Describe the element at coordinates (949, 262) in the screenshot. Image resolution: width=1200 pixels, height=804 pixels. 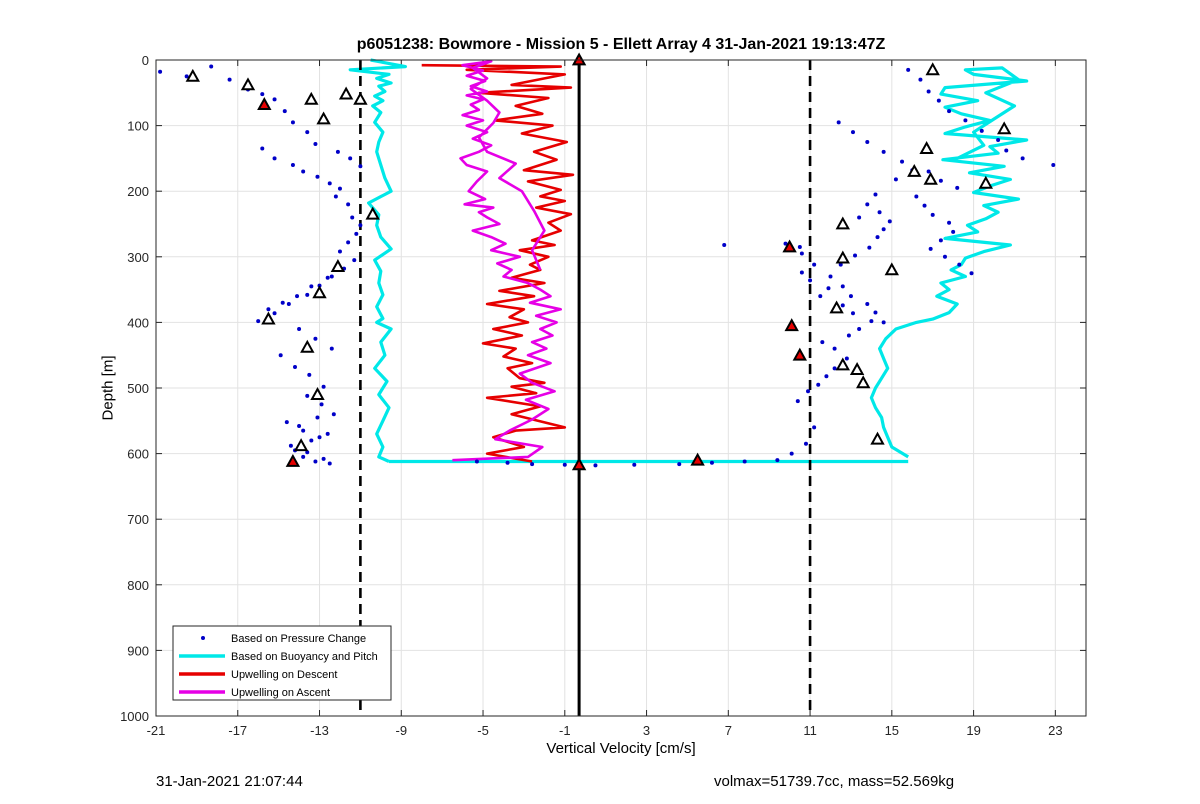
I see `based-on-buoyancy-and-pitch-line` at that location.